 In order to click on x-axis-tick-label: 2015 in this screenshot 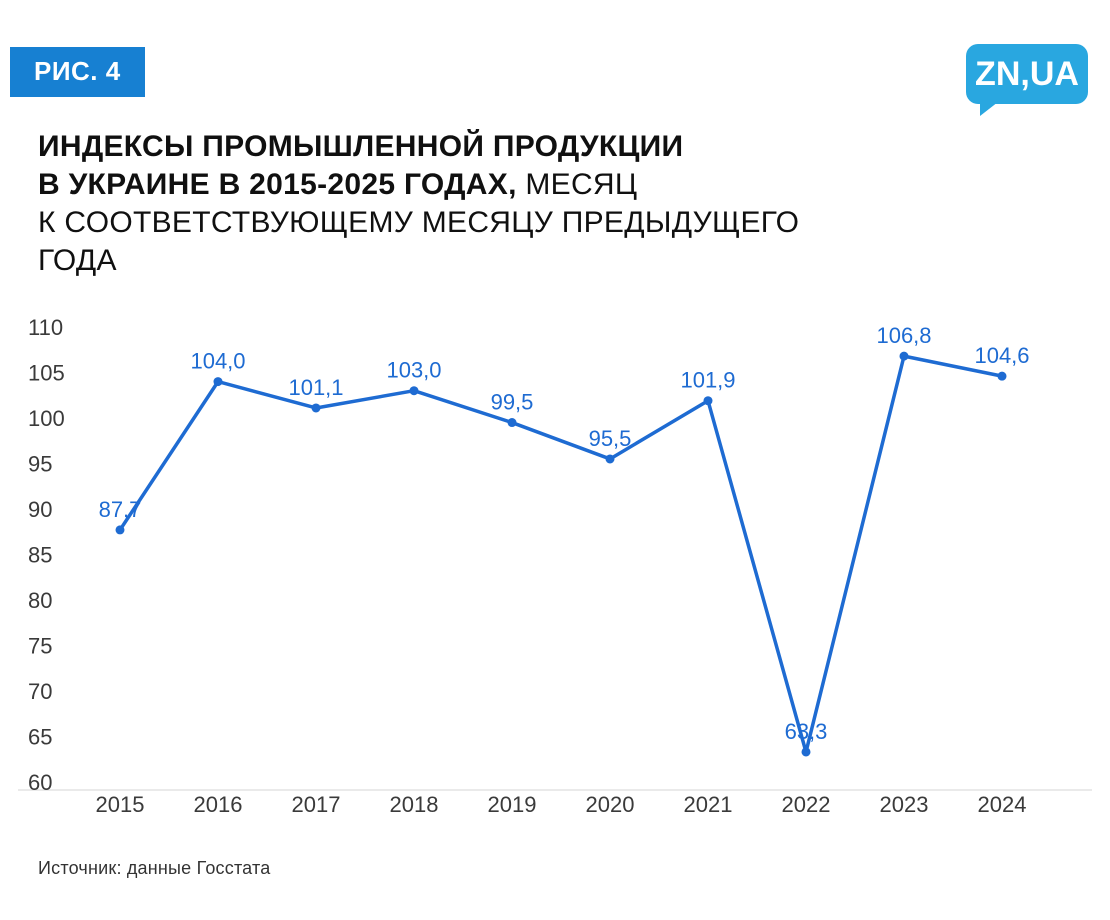, I will do `click(120, 804)`.